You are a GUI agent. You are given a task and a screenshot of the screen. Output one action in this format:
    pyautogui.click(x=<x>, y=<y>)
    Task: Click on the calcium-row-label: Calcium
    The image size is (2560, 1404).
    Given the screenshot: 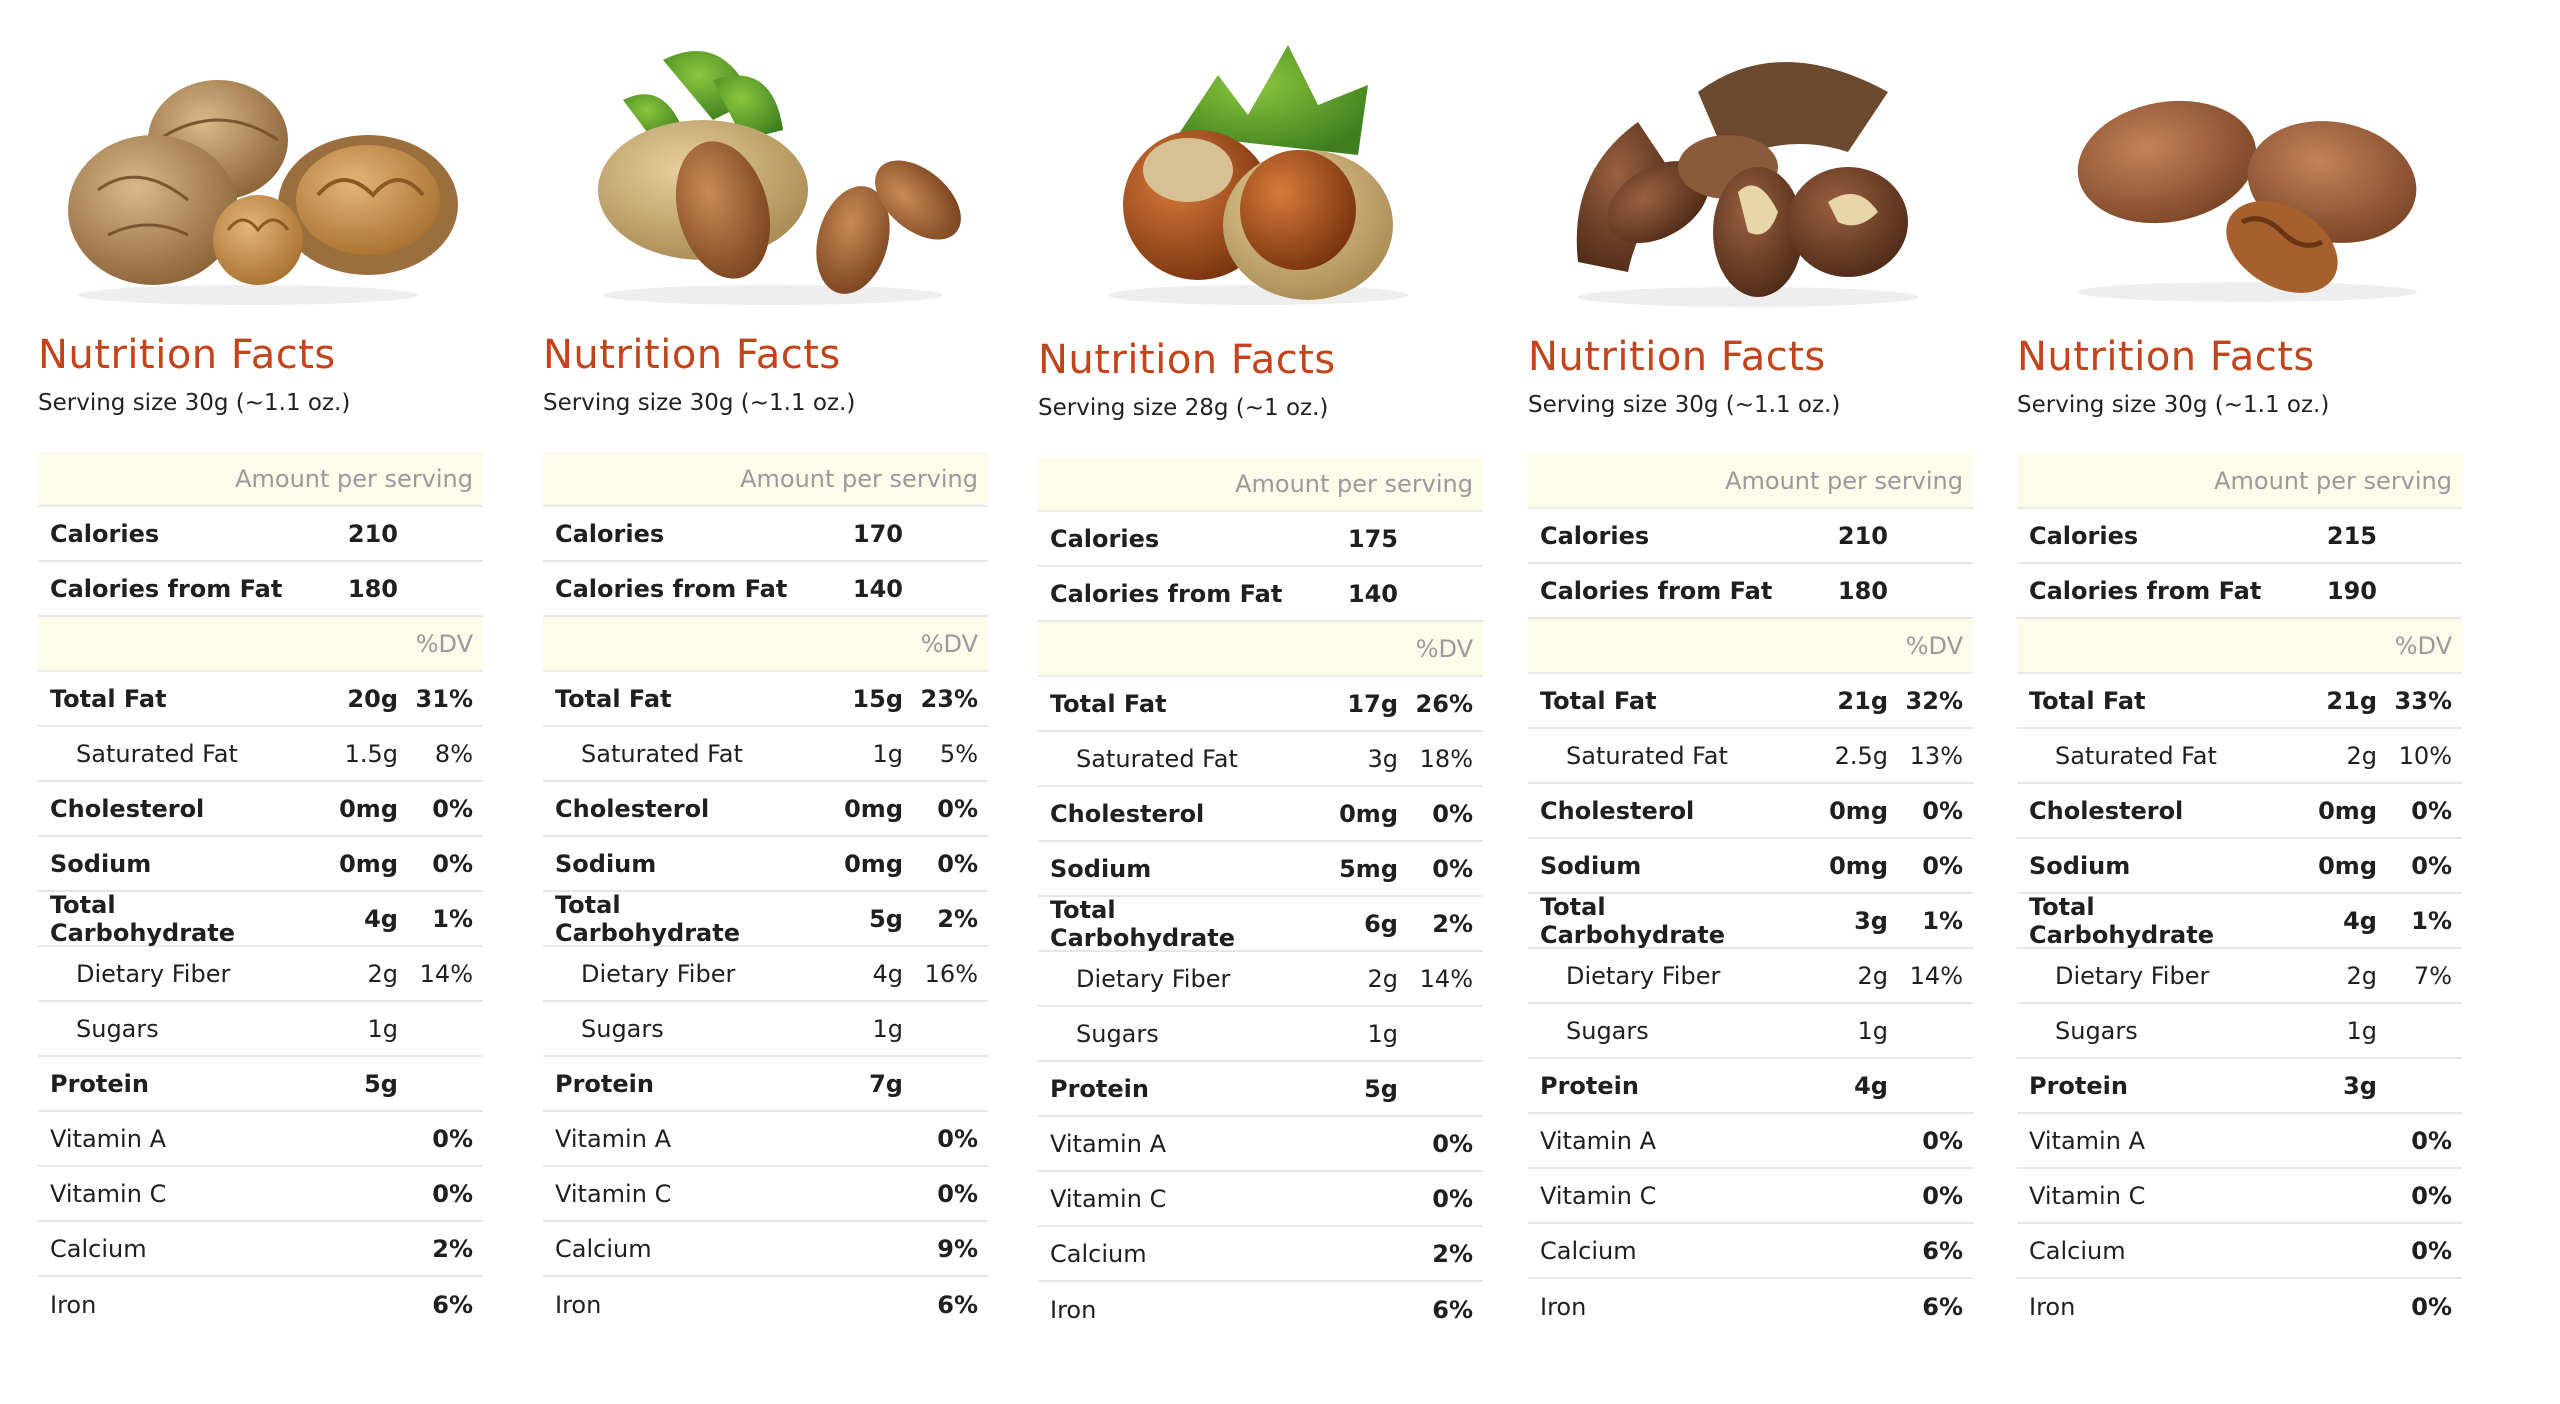 What is the action you would take?
    pyautogui.click(x=1588, y=1250)
    